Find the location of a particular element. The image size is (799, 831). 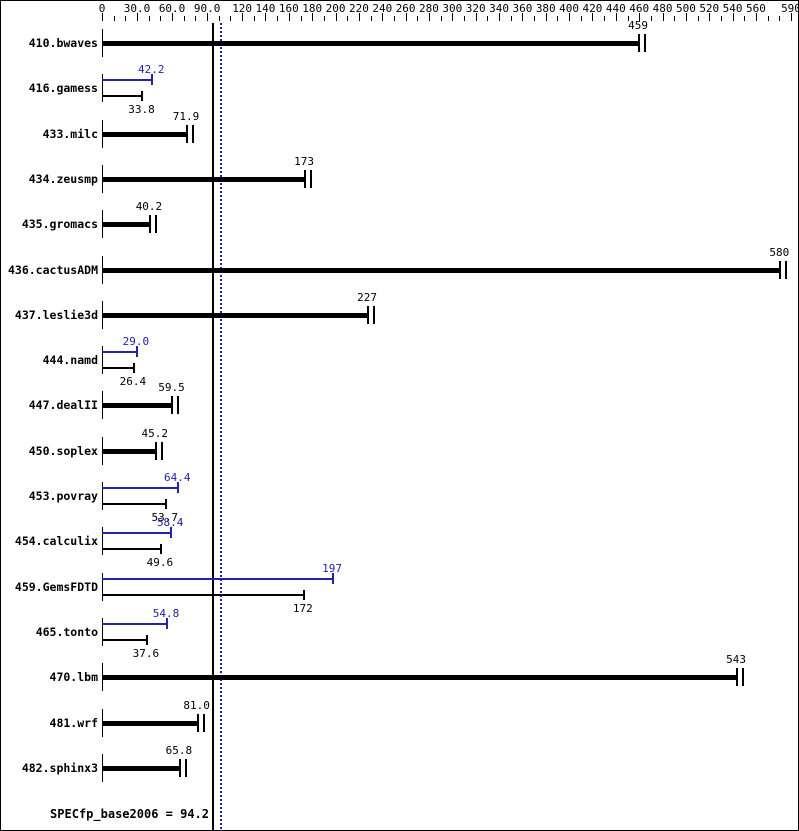

bar-single-435-gromacs is located at coordinates (125, 225).